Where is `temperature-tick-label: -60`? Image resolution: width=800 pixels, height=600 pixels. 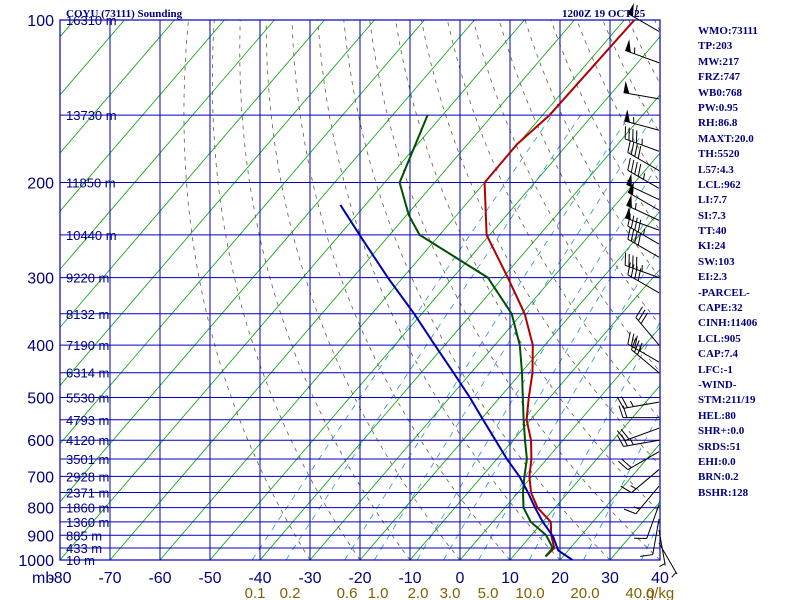
temperature-tick-label: -60 is located at coordinates (159, 578).